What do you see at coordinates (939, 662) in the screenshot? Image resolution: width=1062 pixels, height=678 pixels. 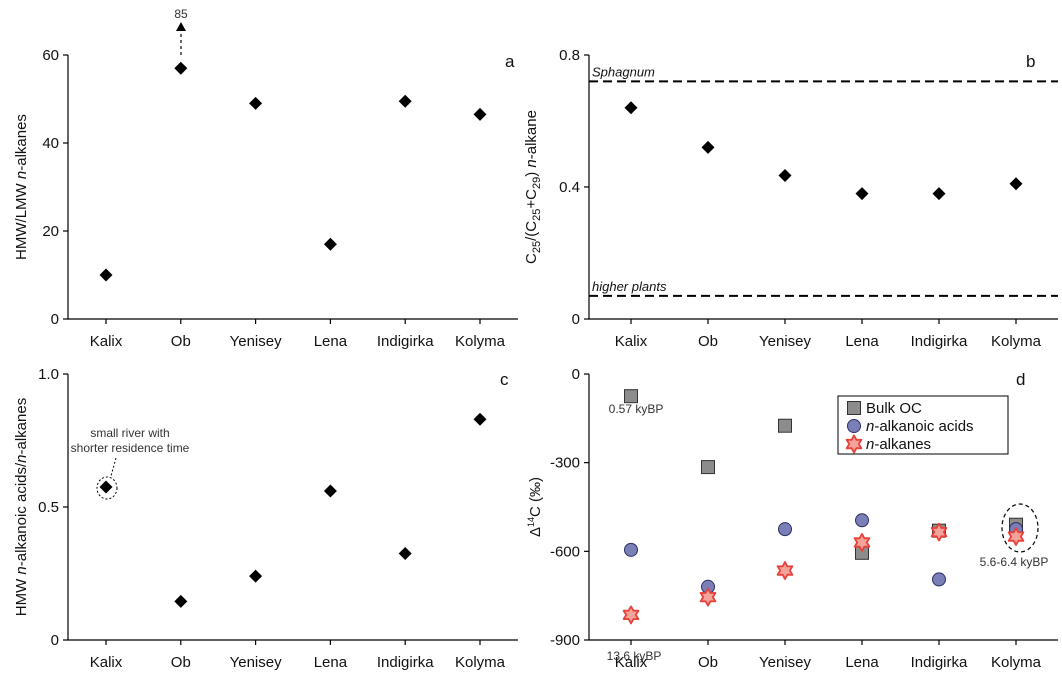 I see `panel-d-xtick-label: Indigirka` at bounding box center [939, 662].